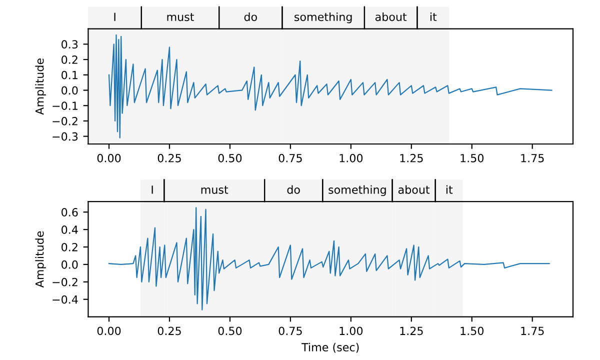  Describe the element at coordinates (65, 106) in the screenshot. I see `y-tick-label: −0.1` at that location.